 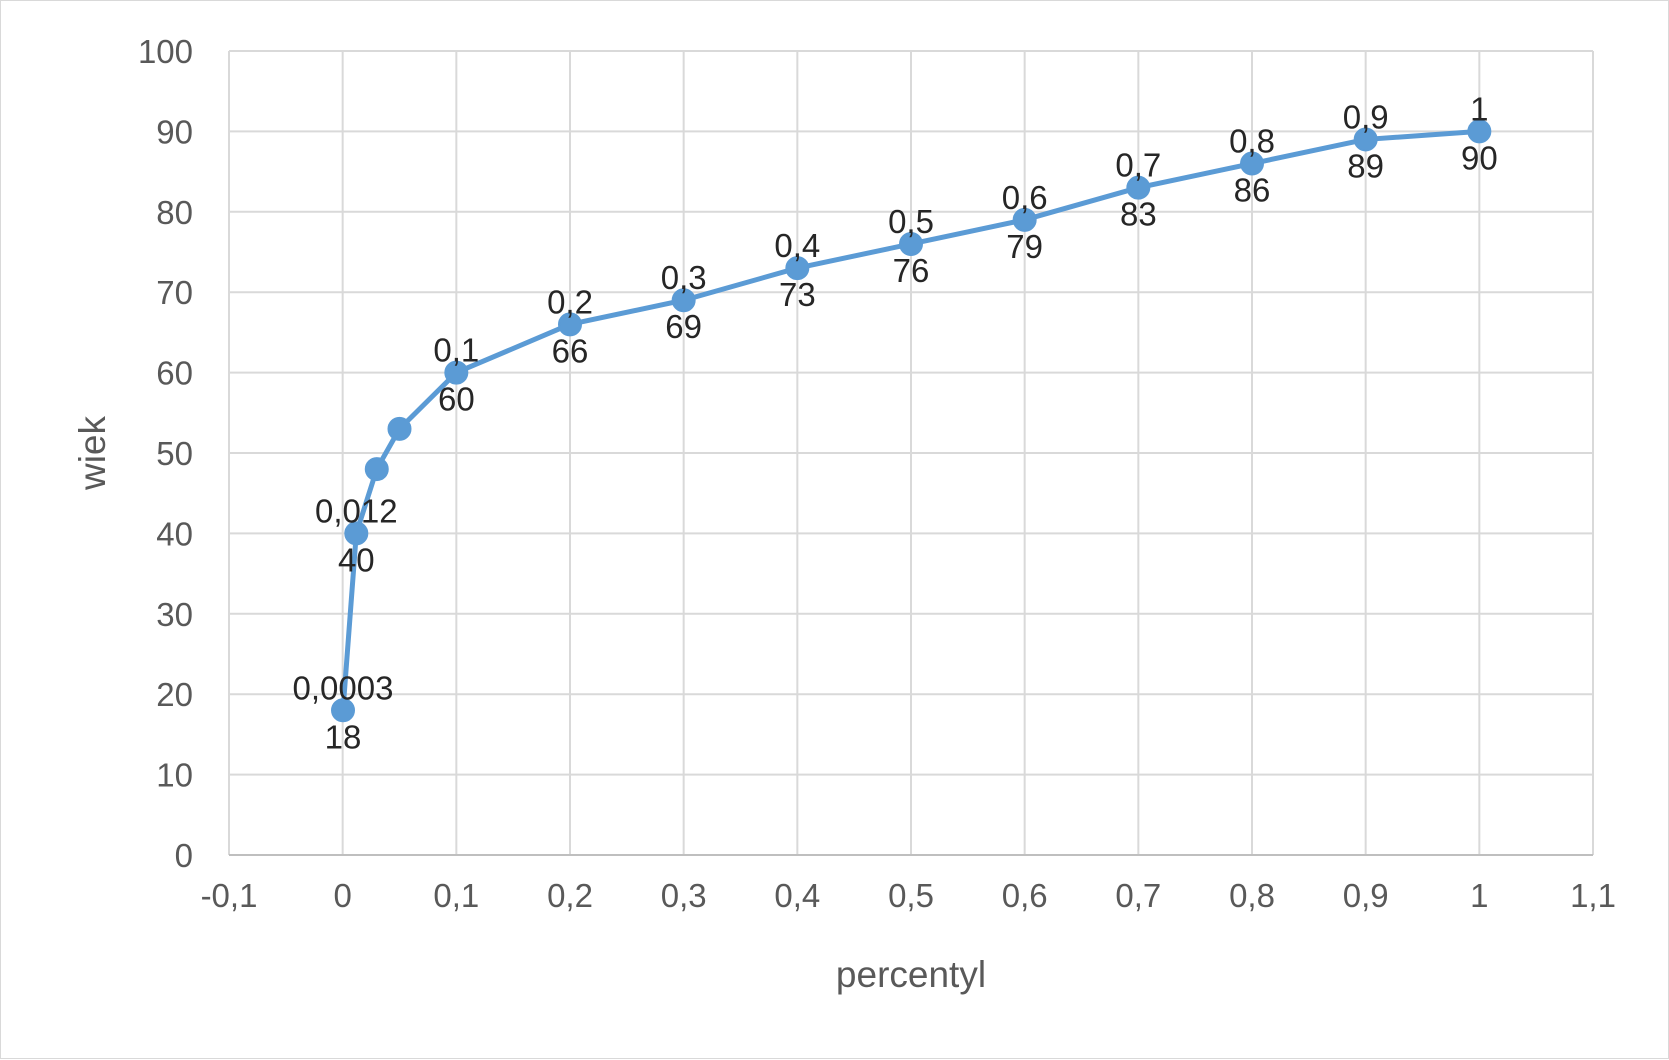 What do you see at coordinates (1024, 246) in the screenshot?
I see `data-label-y: 79` at bounding box center [1024, 246].